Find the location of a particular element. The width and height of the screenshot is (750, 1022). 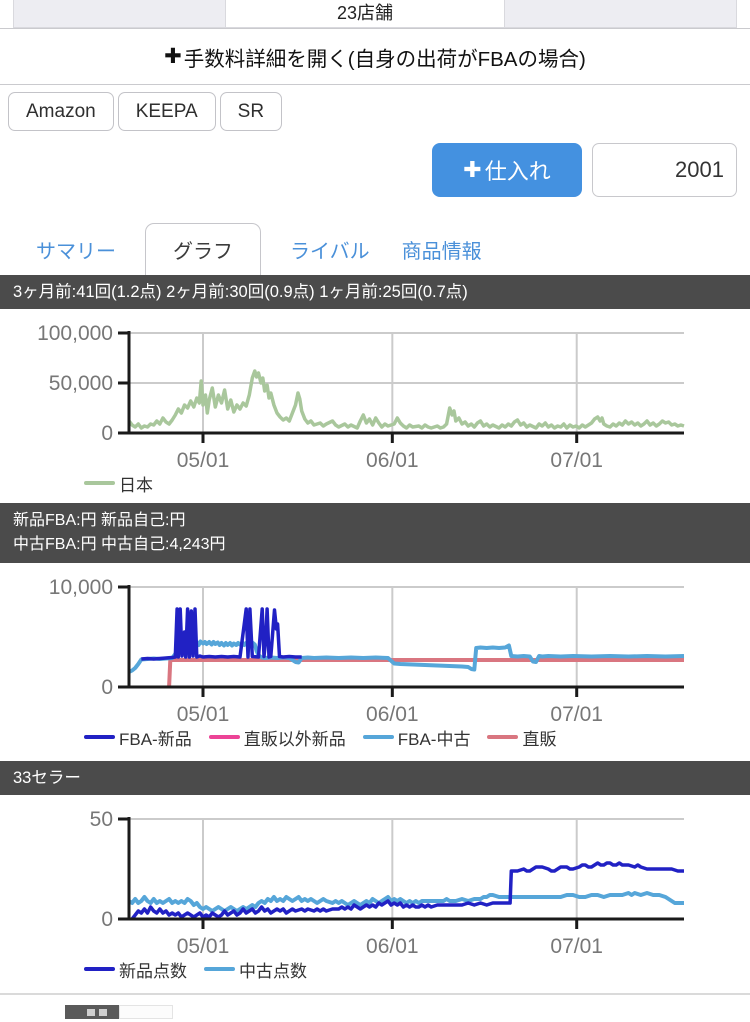

legend-label: 日本 is located at coordinates (136, 485).